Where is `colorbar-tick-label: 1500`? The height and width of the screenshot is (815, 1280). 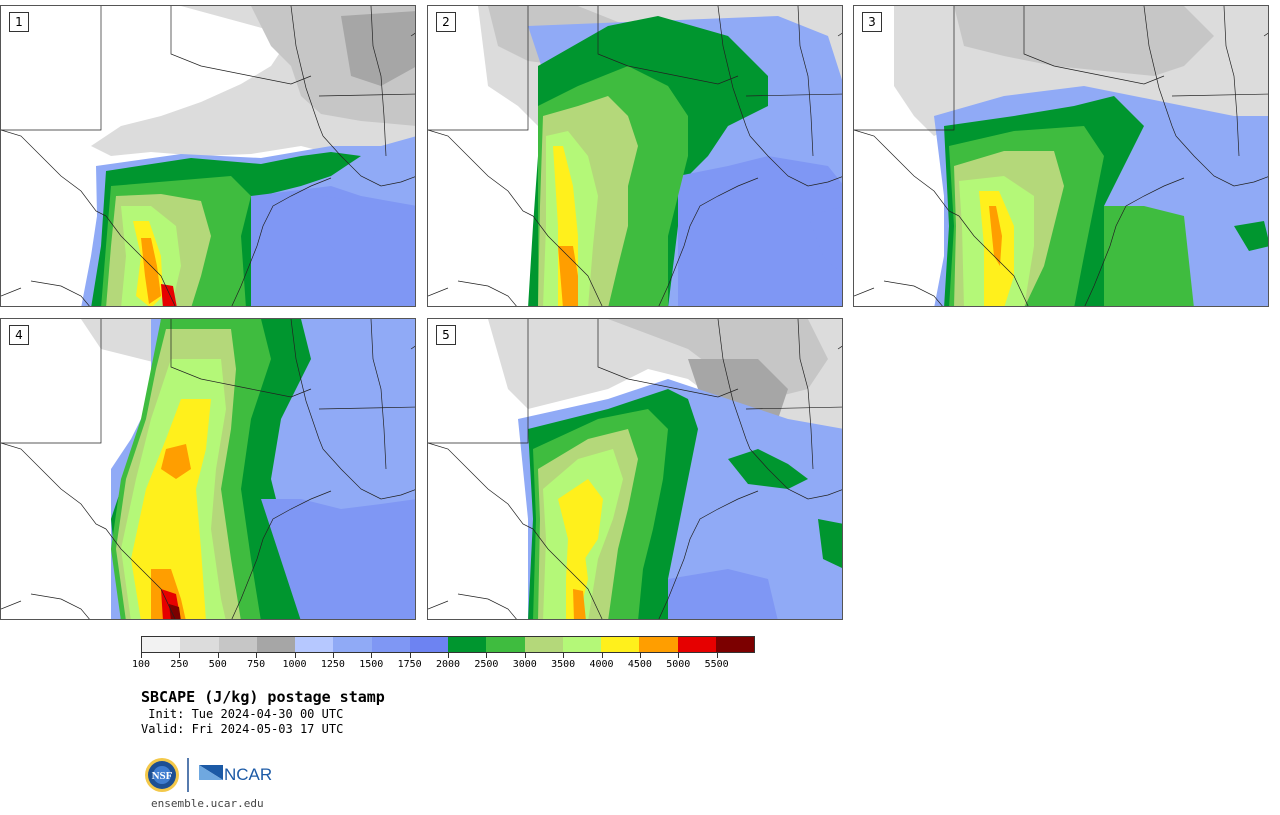 colorbar-tick-label: 1500 is located at coordinates (371, 664).